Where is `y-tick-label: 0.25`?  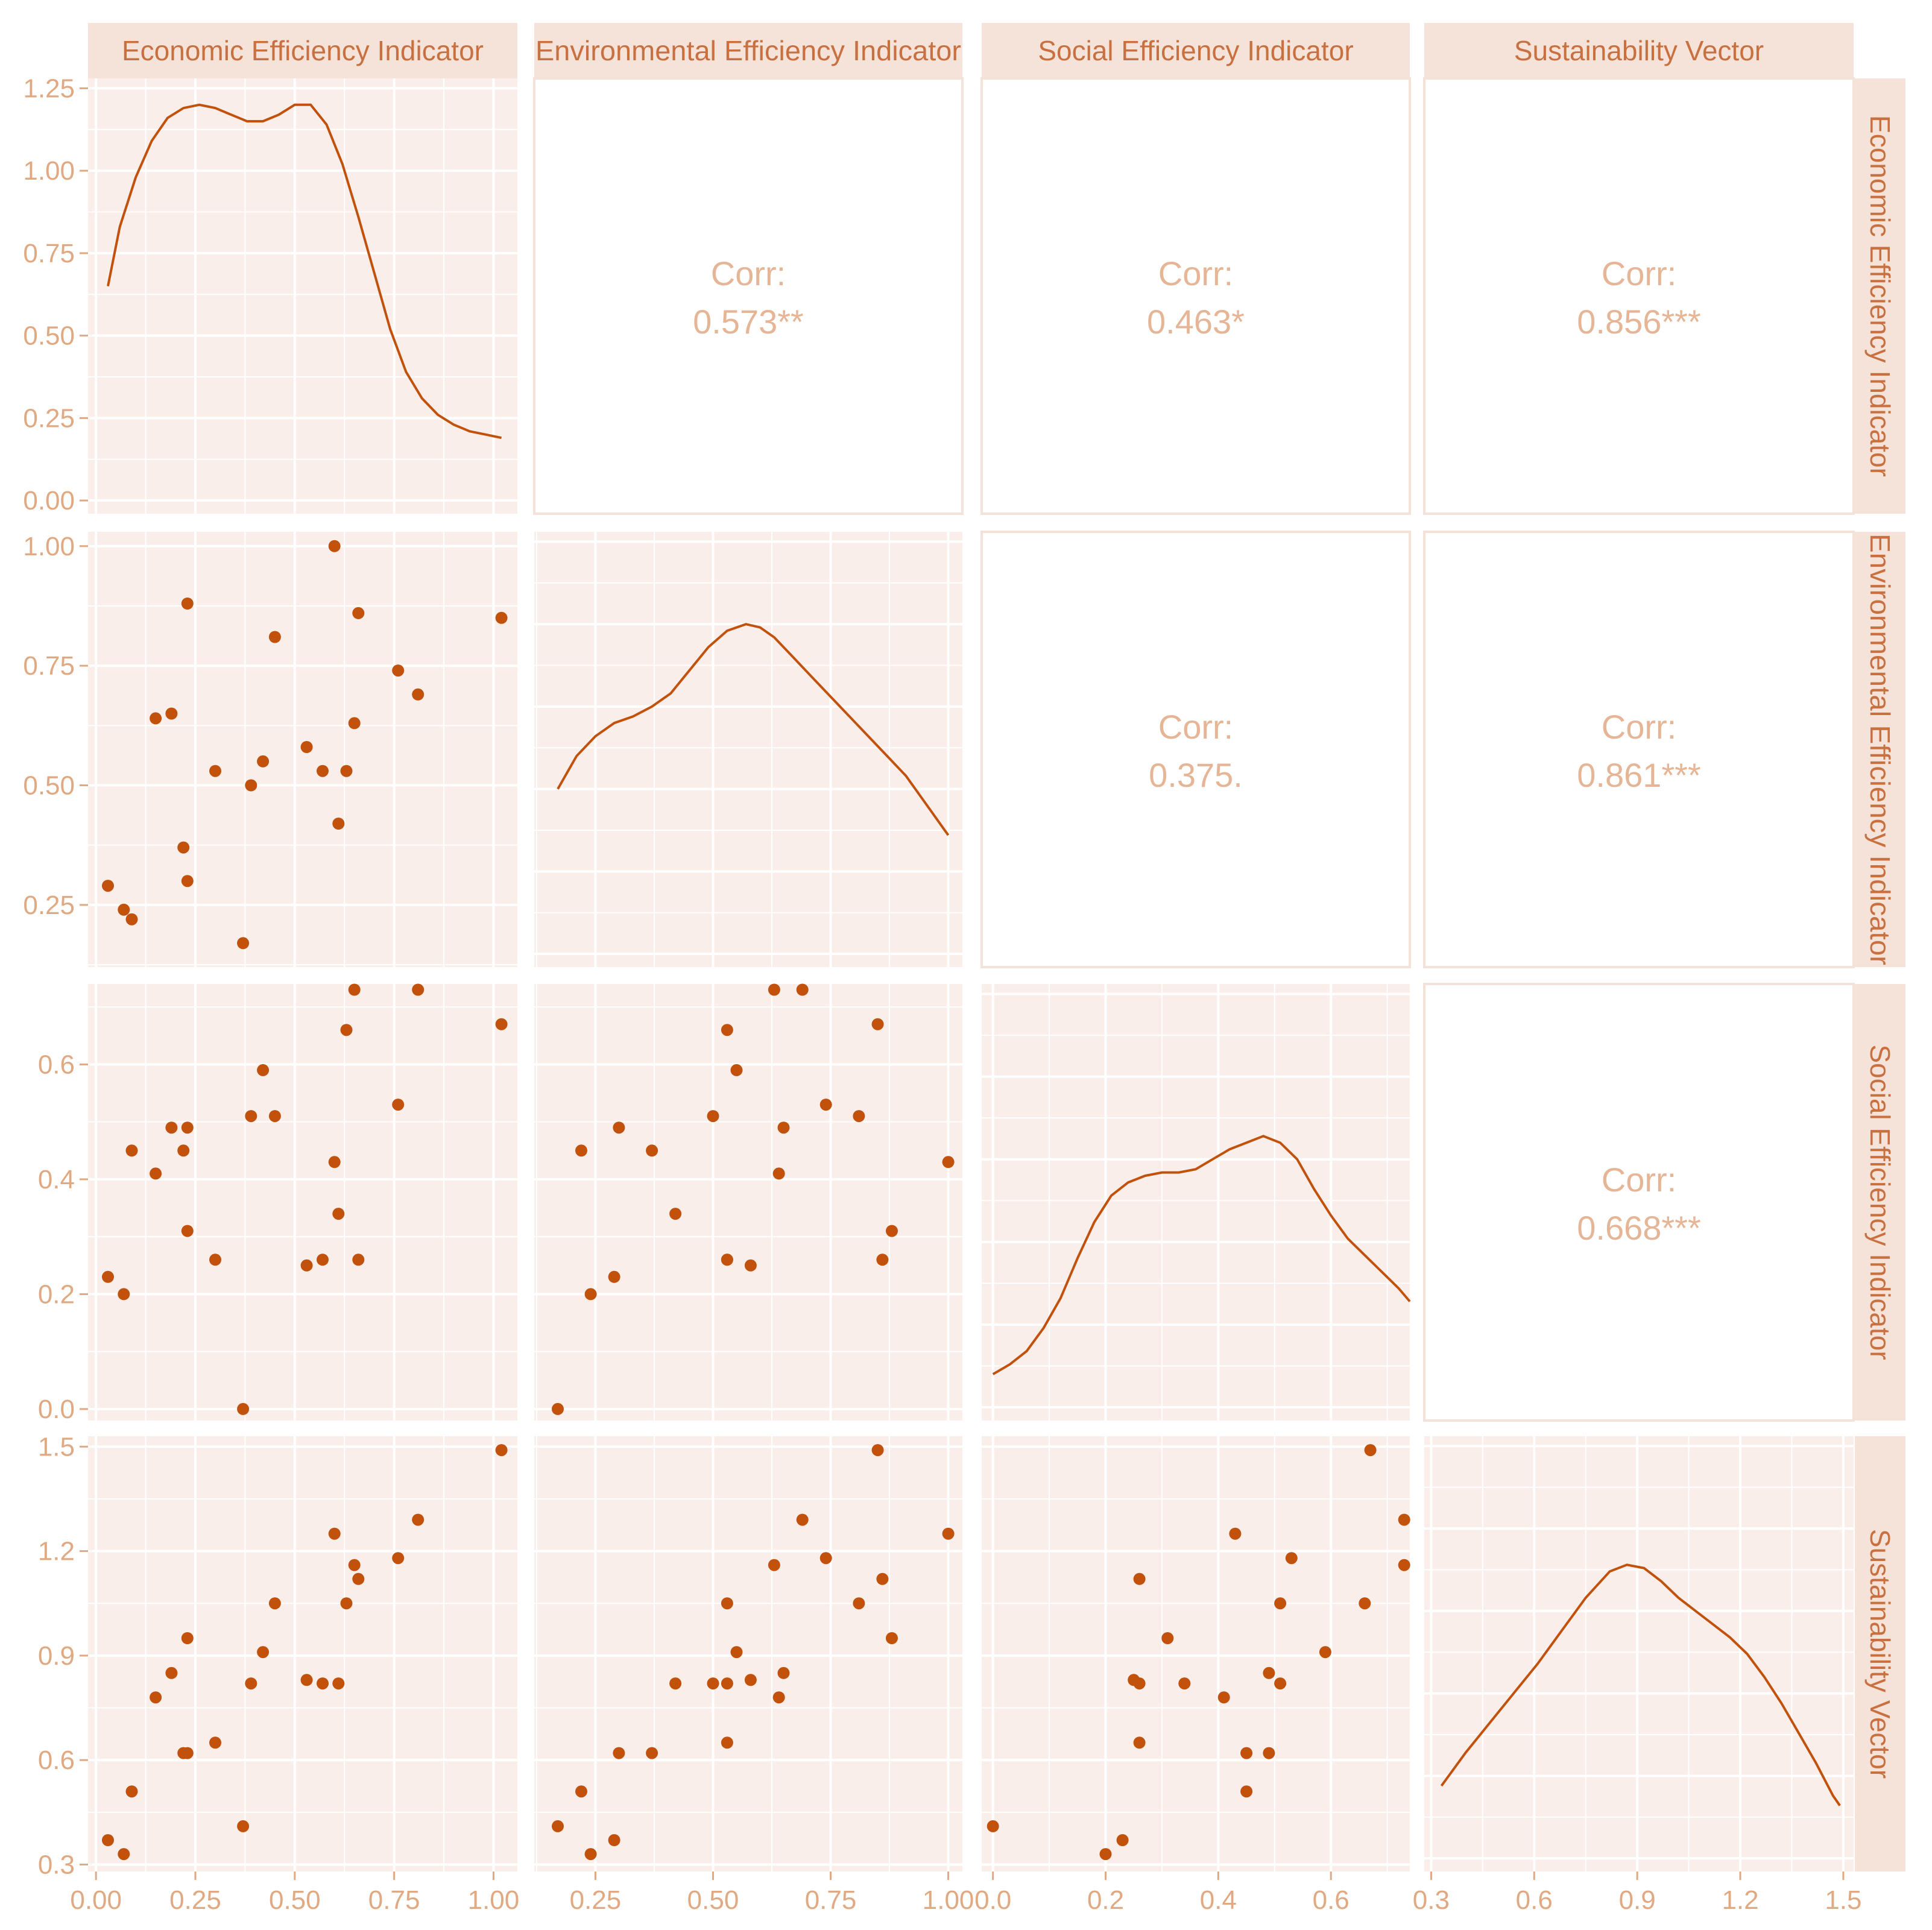
y-tick-label: 0.25 is located at coordinates (49, 905).